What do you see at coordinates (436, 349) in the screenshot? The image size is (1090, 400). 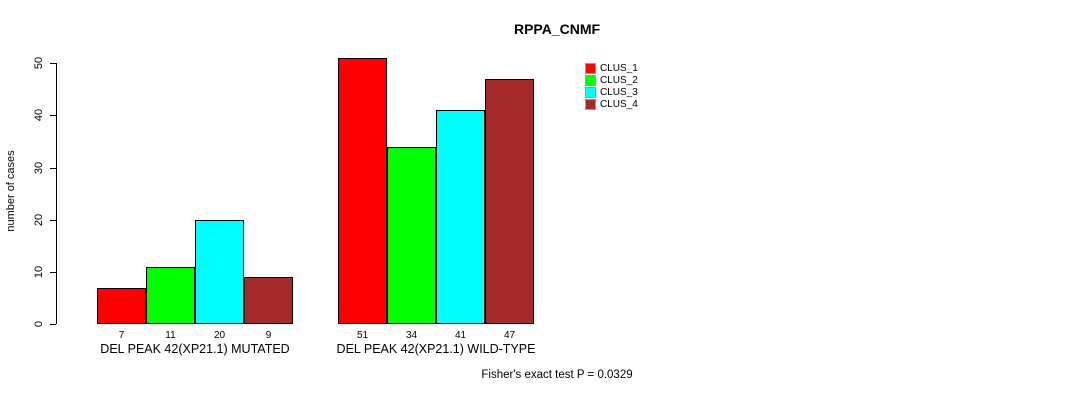 I see `group-label: DEL PEAK 42(XP21.1) WILD-TYPE` at bounding box center [436, 349].